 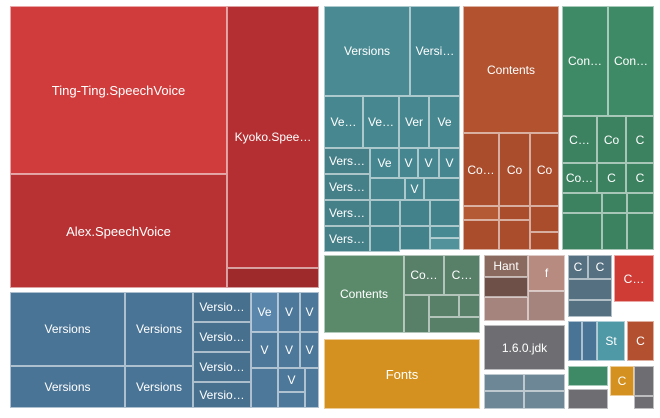 I want to click on treemap-tile-misc-right: St, so click(x=611, y=341).